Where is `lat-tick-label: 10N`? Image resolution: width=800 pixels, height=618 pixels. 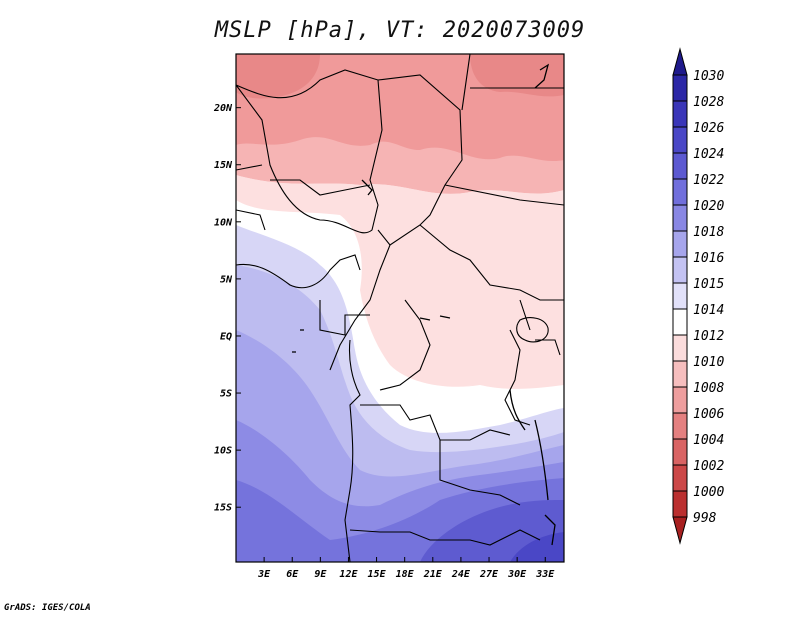 lat-tick-label: 10N is located at coordinates (223, 222).